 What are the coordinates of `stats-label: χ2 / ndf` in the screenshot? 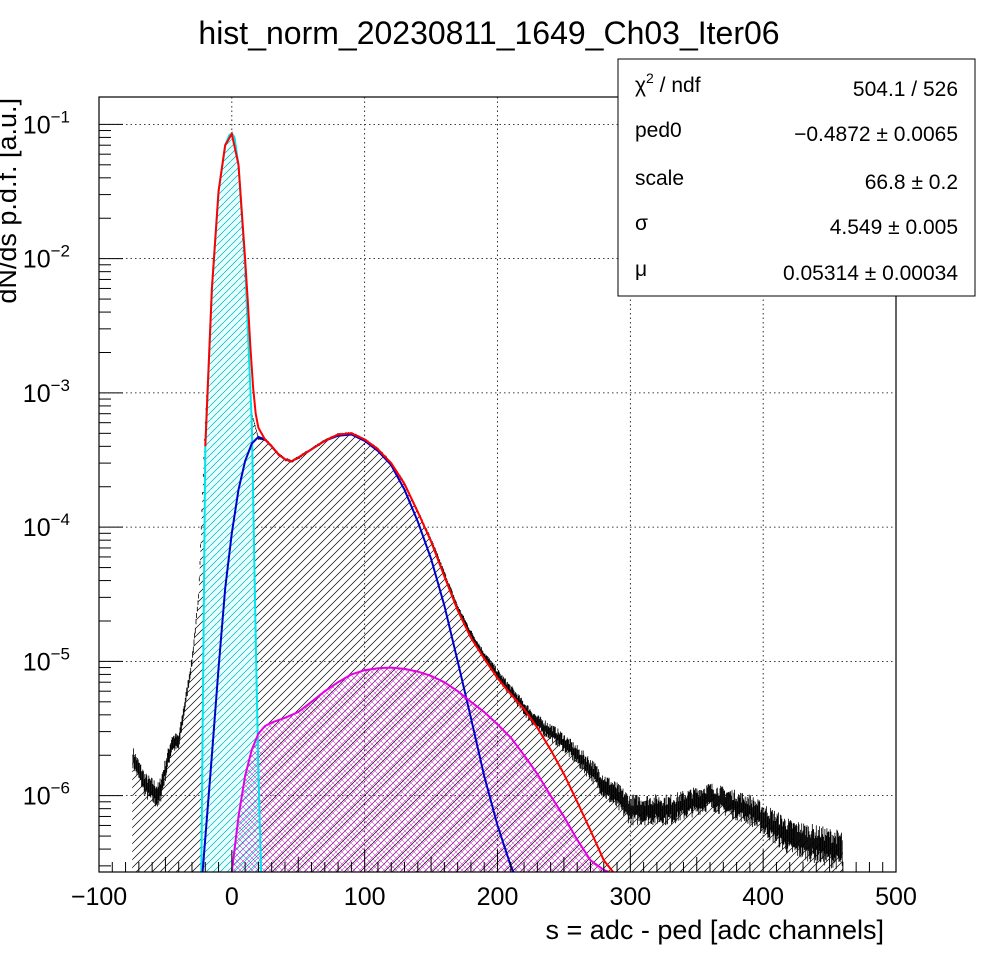 It's located at (668, 83).